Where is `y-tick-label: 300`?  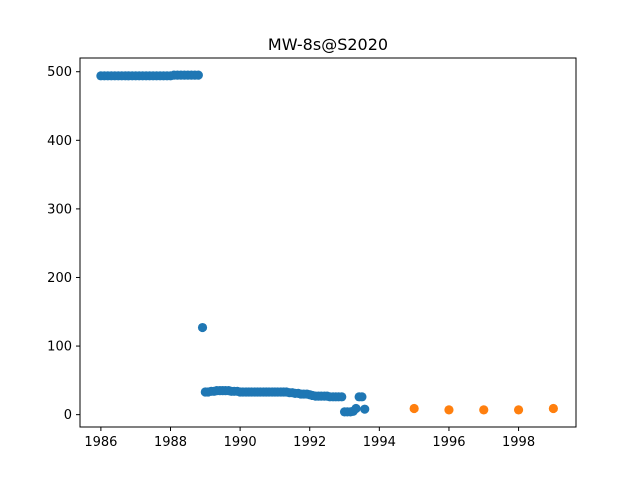 y-tick-label: 300 is located at coordinates (59, 209).